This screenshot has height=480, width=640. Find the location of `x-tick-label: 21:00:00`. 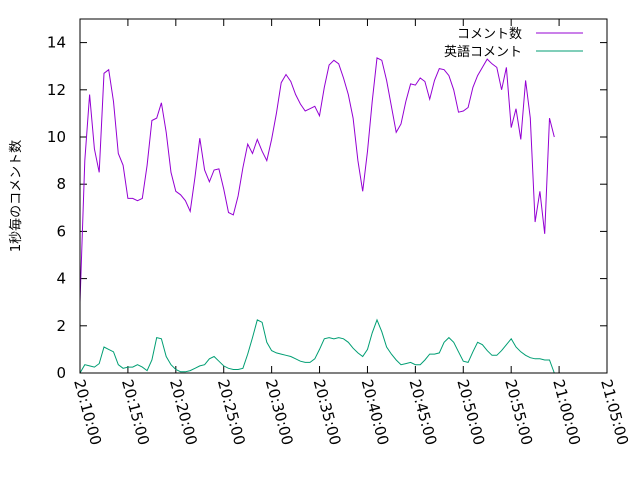

x-tick-label: 21:00:00 is located at coordinates (566, 412).